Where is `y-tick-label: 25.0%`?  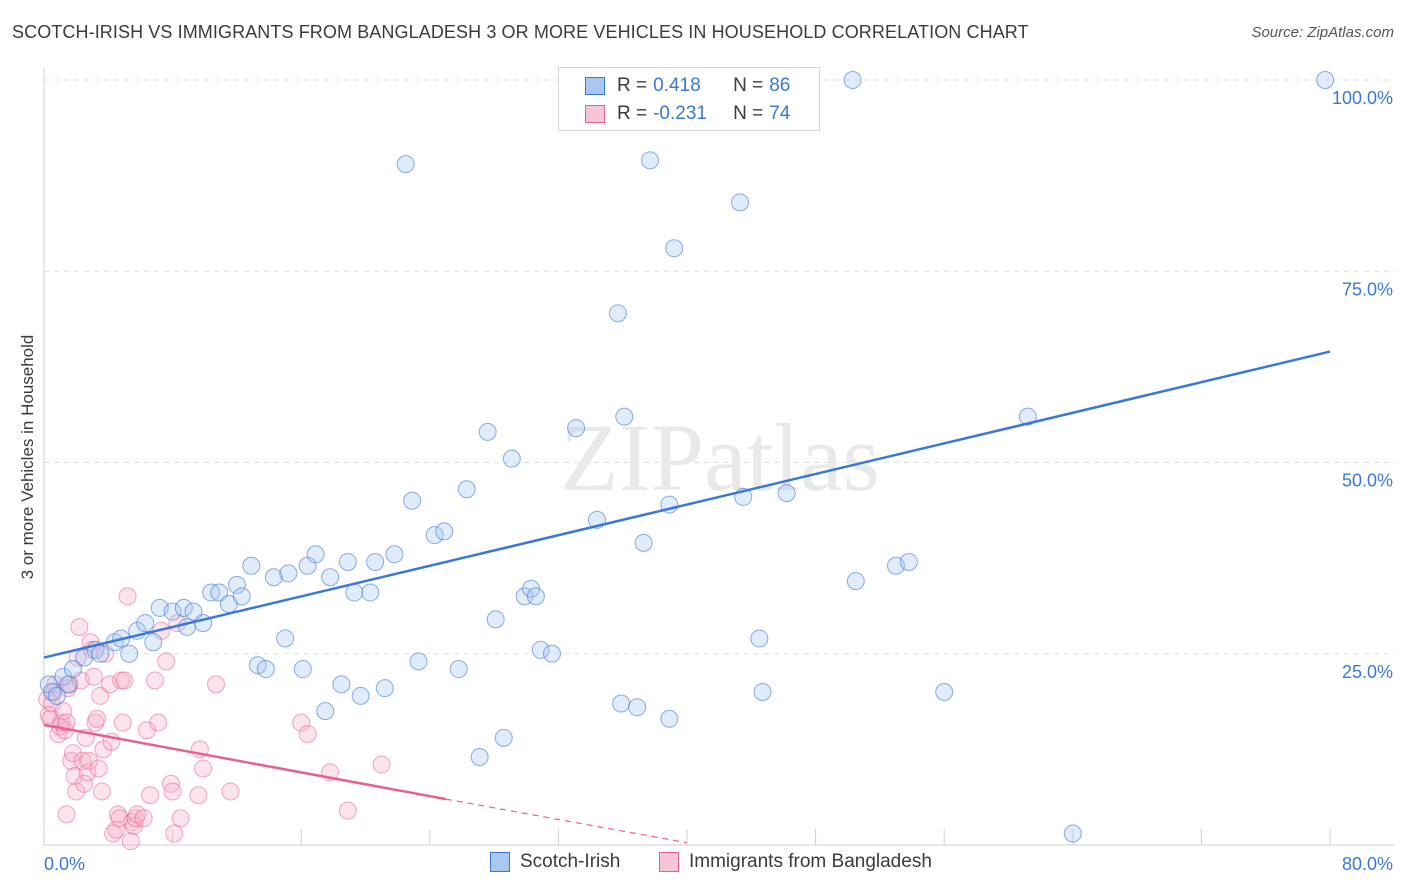
y-tick-label: 25.0% is located at coordinates (1367, 672).